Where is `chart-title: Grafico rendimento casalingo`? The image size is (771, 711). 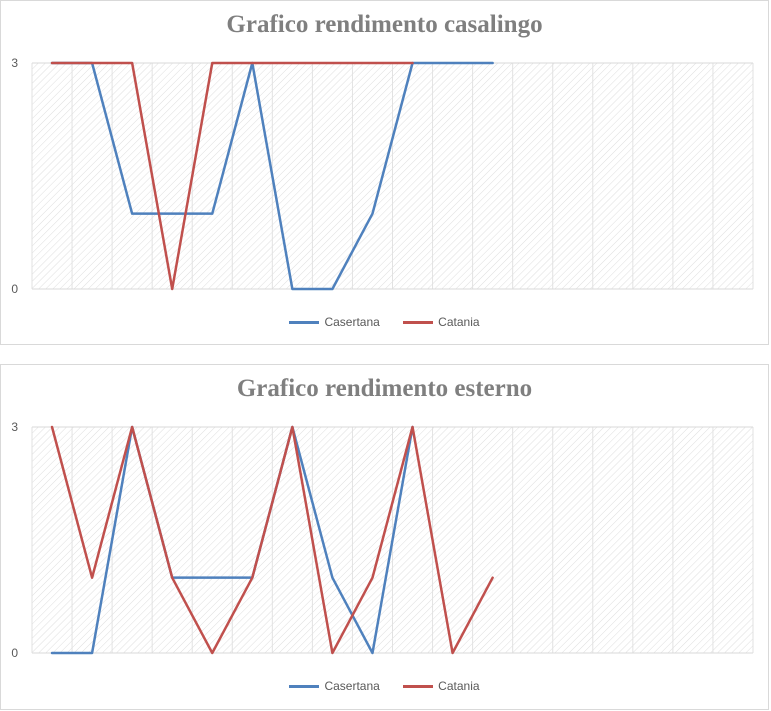 chart-title: Grafico rendimento casalingo is located at coordinates (384, 24).